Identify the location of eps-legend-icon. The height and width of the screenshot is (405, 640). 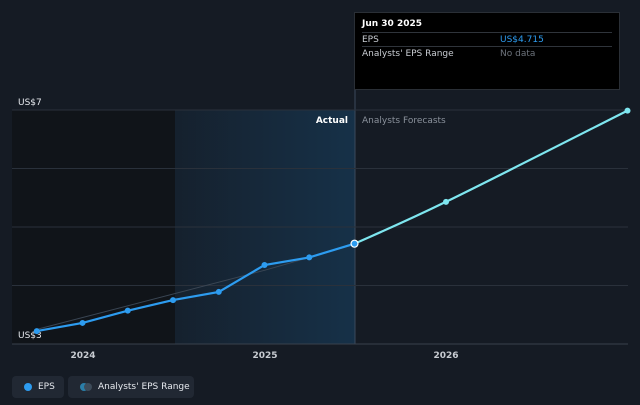
(28, 387).